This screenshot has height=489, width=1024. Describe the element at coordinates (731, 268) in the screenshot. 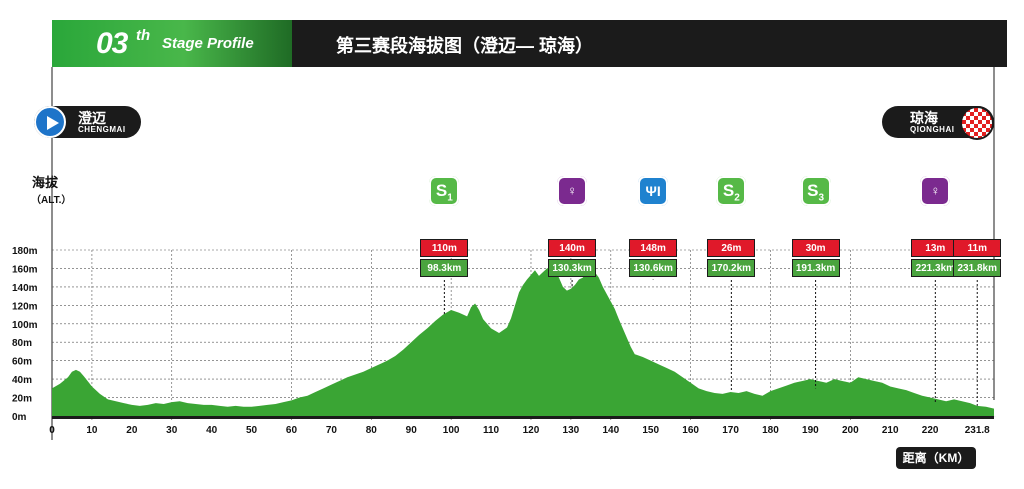

I see `marker-distance: 170.2km` at that location.